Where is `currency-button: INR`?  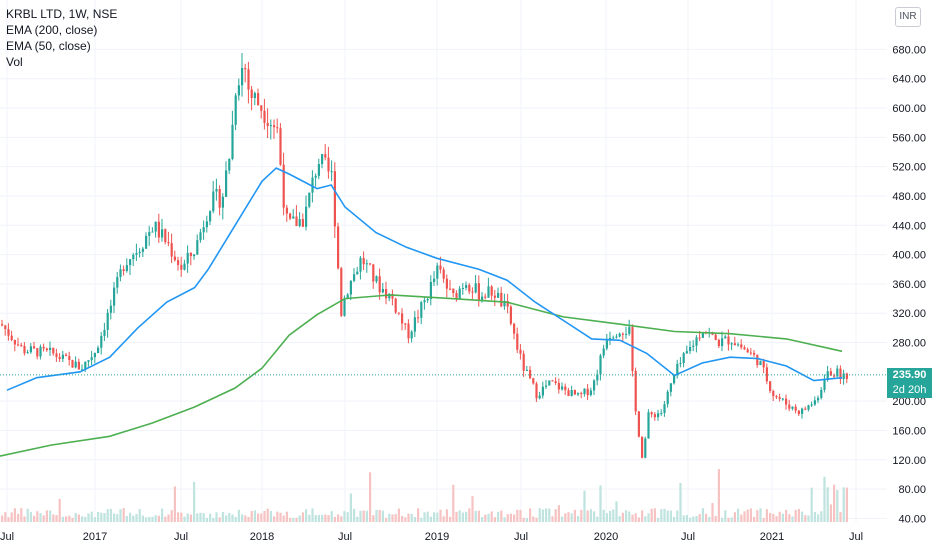
currency-button: INR is located at coordinates (908, 17).